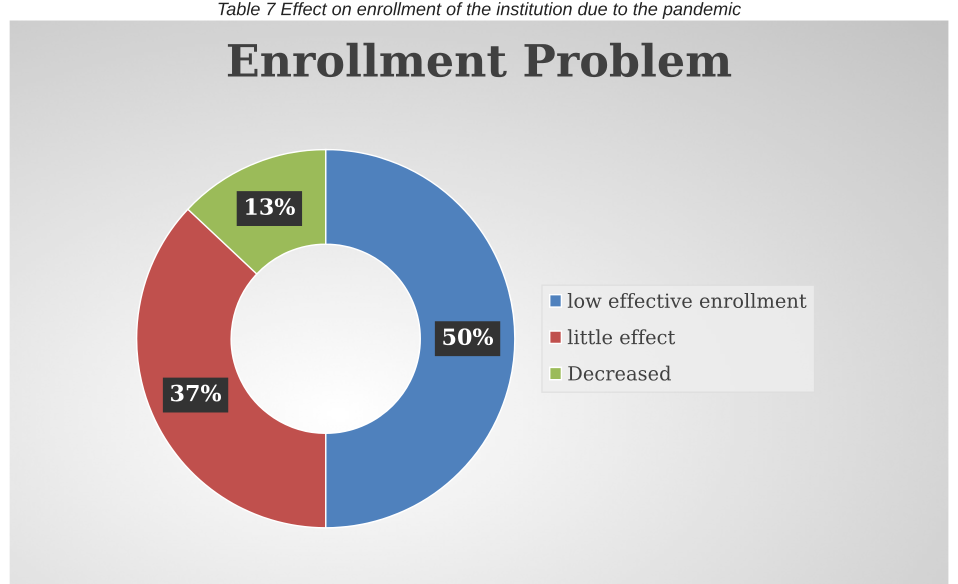 The width and height of the screenshot is (958, 584). What do you see at coordinates (196, 393) in the screenshot?
I see `data-label: 37%` at bounding box center [196, 393].